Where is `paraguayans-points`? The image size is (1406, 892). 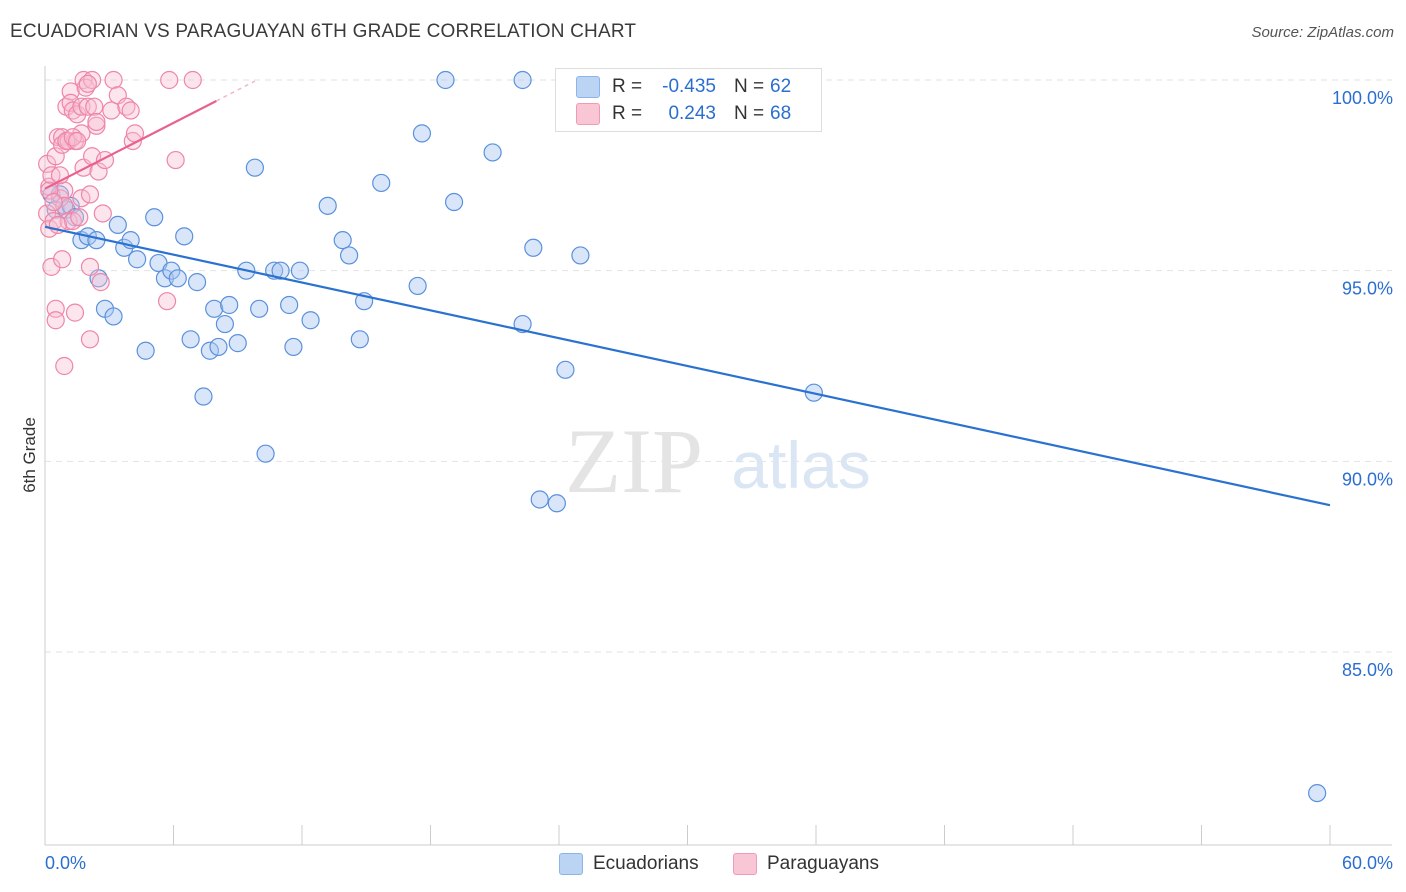
paraguayans-points is located at coordinates (120, 223).